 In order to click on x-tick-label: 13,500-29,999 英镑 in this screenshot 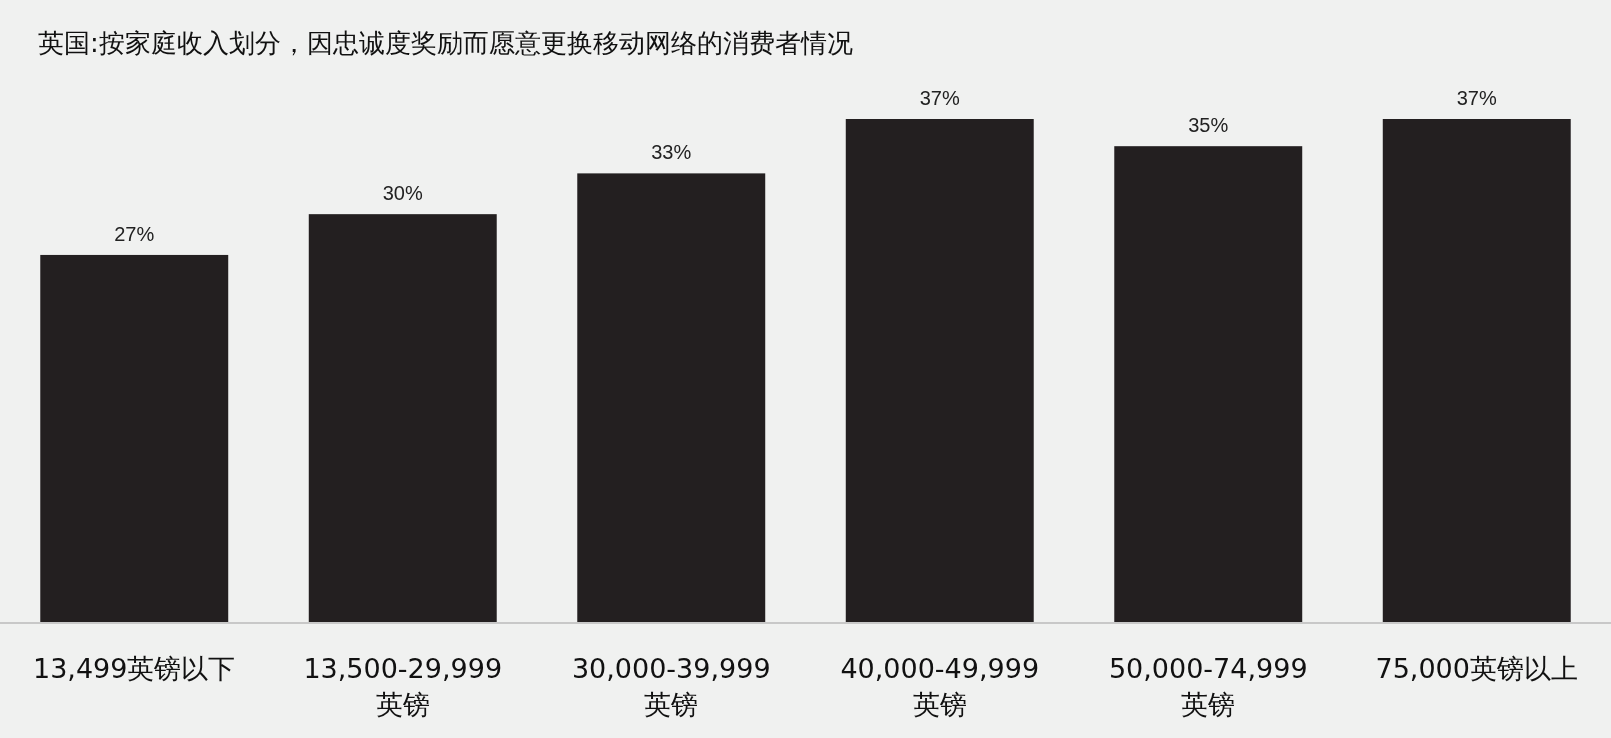, I will do `click(403, 686)`.